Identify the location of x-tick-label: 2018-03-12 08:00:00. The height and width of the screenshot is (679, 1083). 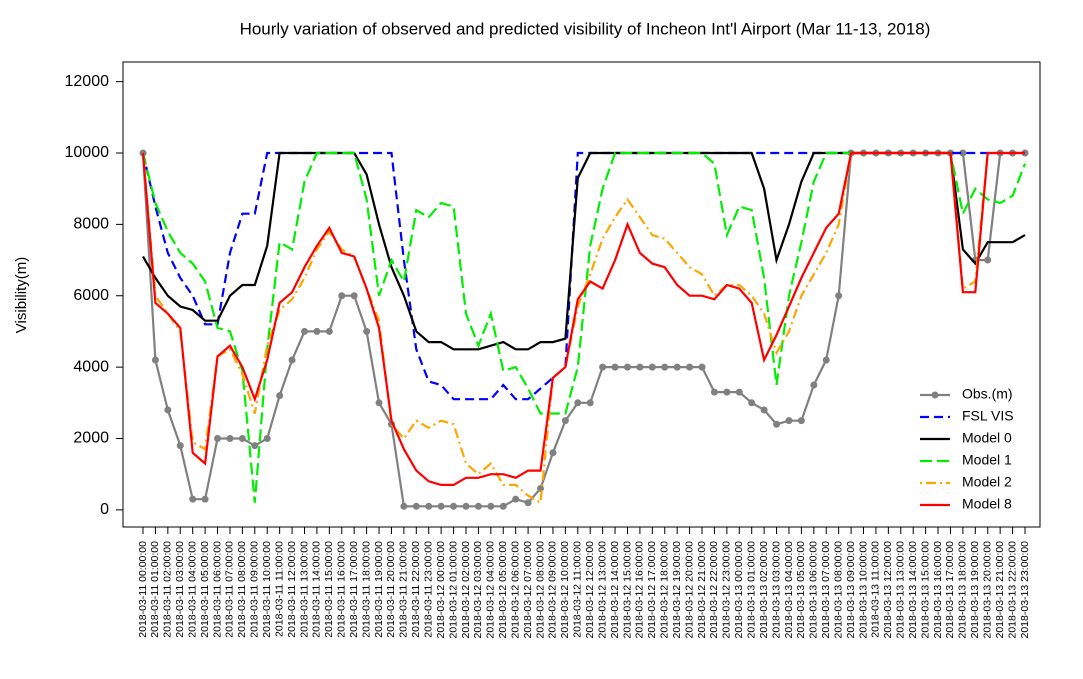
(540, 590).